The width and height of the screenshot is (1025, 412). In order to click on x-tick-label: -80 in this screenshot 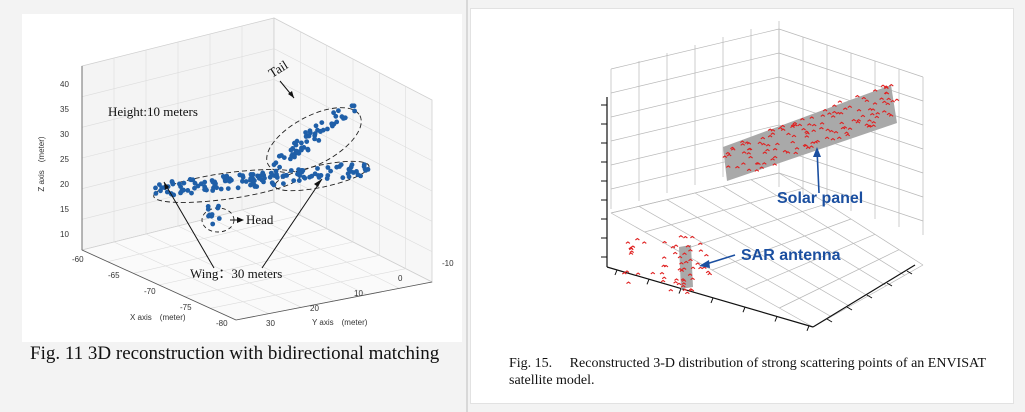, I will do `click(222, 323)`.